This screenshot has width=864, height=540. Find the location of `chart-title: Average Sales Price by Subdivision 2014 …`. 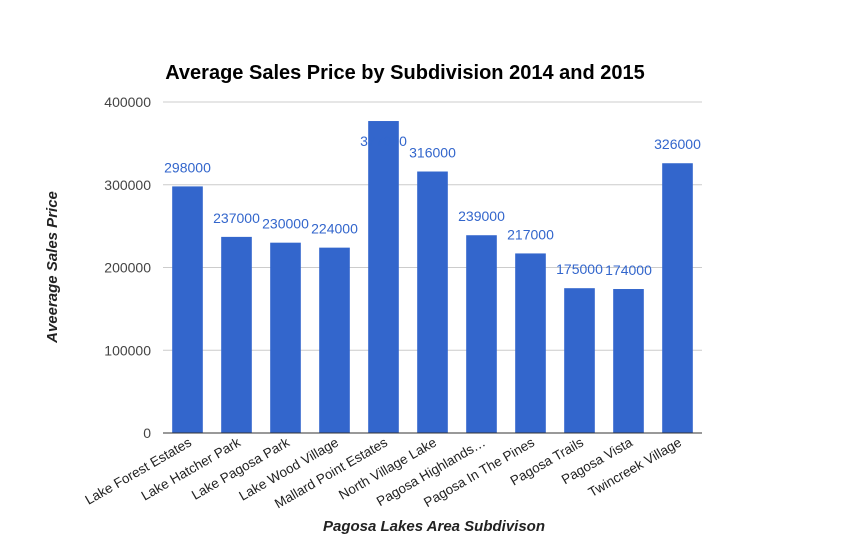

chart-title: Average Sales Price by Subdivision 2014 … is located at coordinates (405, 73).